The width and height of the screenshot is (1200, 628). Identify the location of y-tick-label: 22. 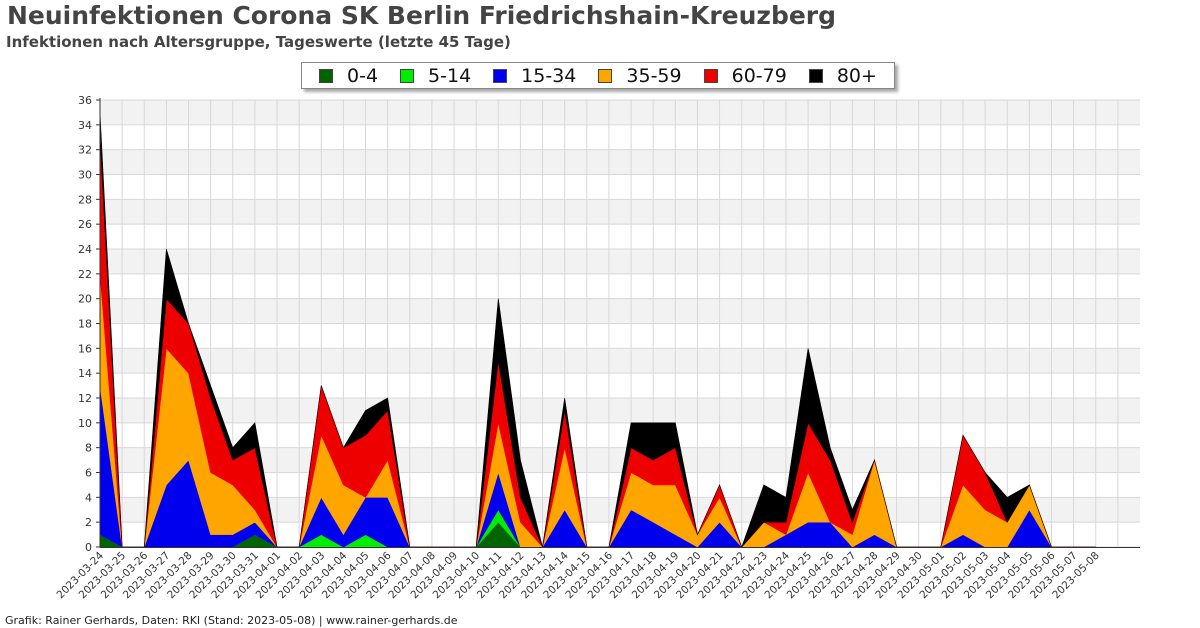
(85, 274).